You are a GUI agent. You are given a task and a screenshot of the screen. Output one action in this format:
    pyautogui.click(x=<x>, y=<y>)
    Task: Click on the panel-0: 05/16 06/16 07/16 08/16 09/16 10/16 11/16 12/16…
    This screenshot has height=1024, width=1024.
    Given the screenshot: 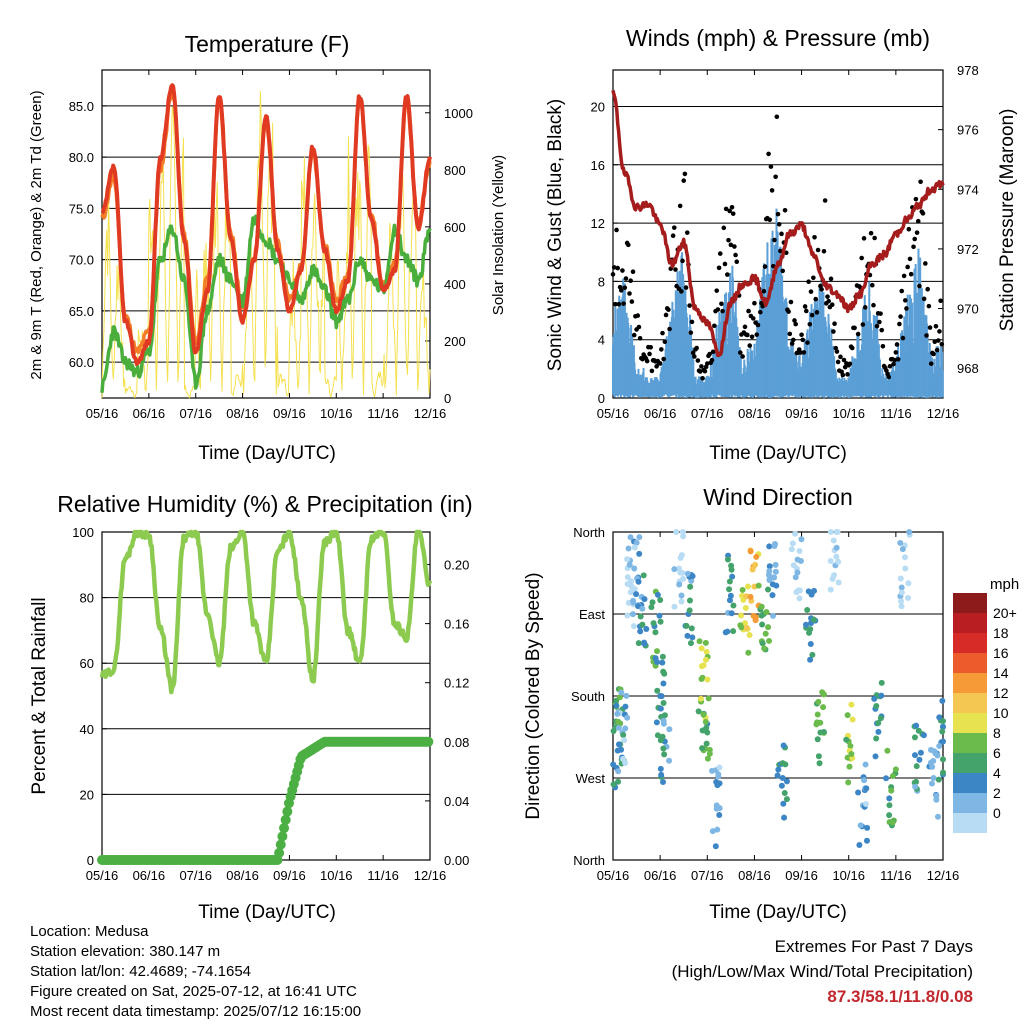 What is the action you would take?
    pyautogui.click(x=271, y=245)
    